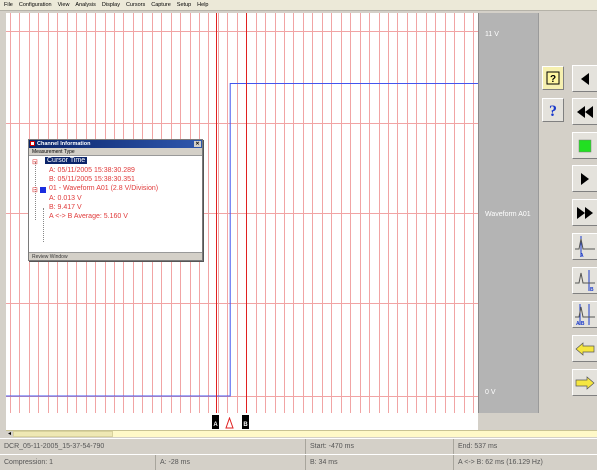 The height and width of the screenshot is (470, 597). I want to click on menu-cursors: Cursors, so click(135, 4).